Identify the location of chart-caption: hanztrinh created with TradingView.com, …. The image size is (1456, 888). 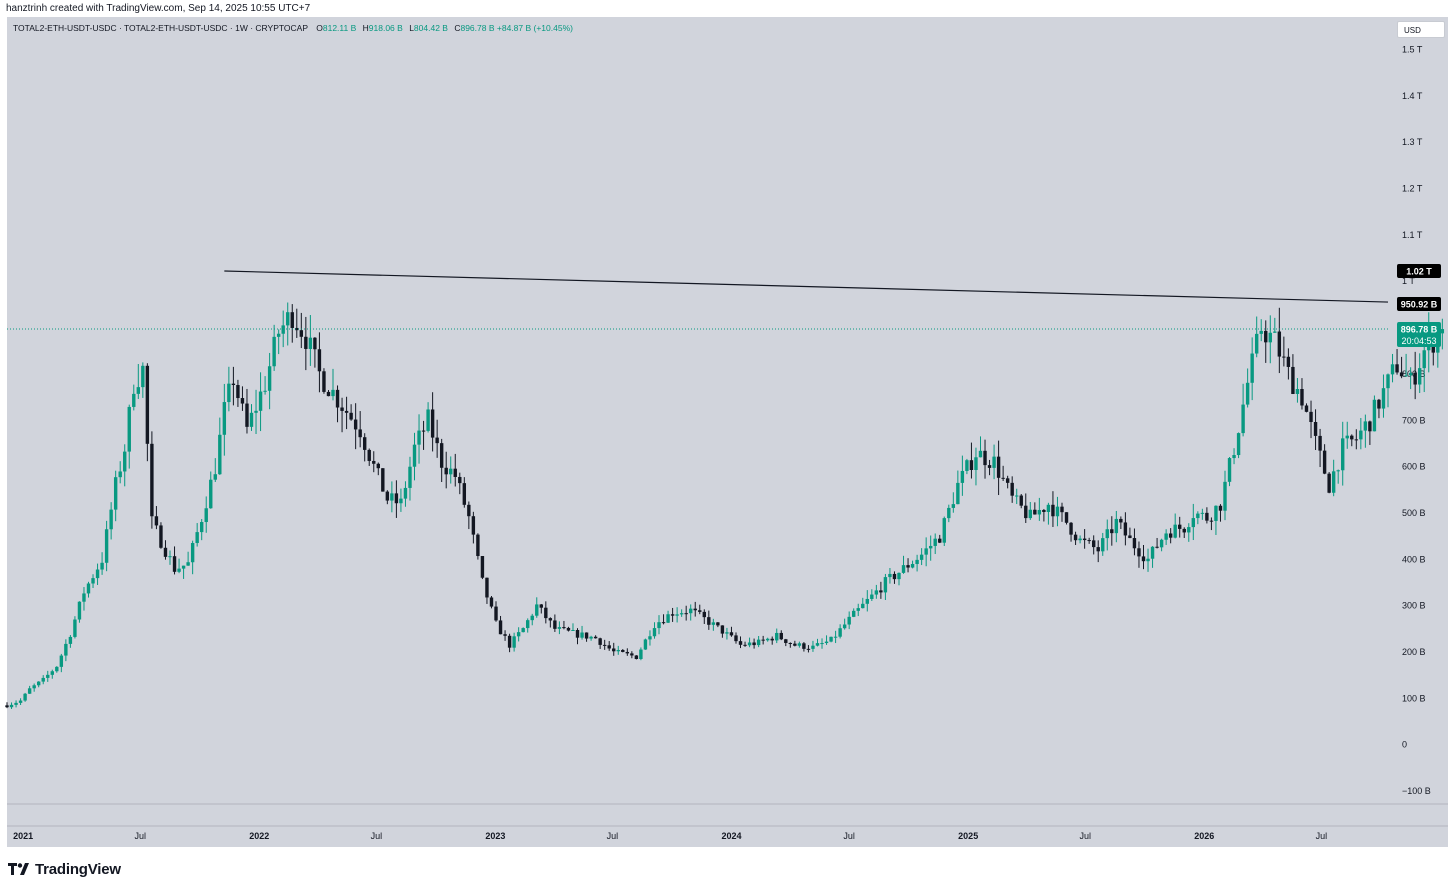
(158, 8).